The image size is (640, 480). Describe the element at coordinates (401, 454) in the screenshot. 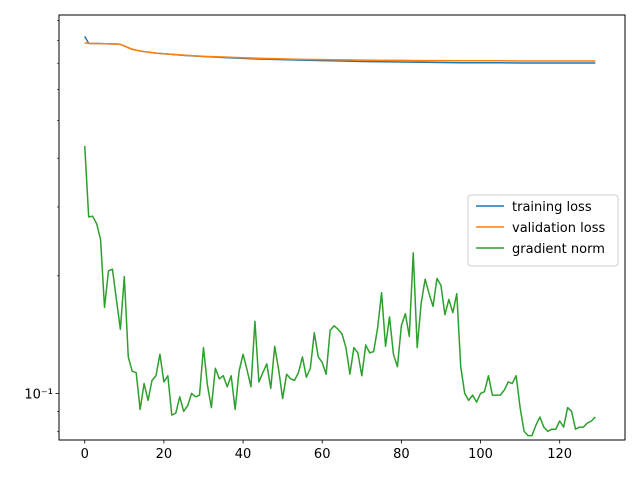

I see `x-tick-label: 80` at that location.